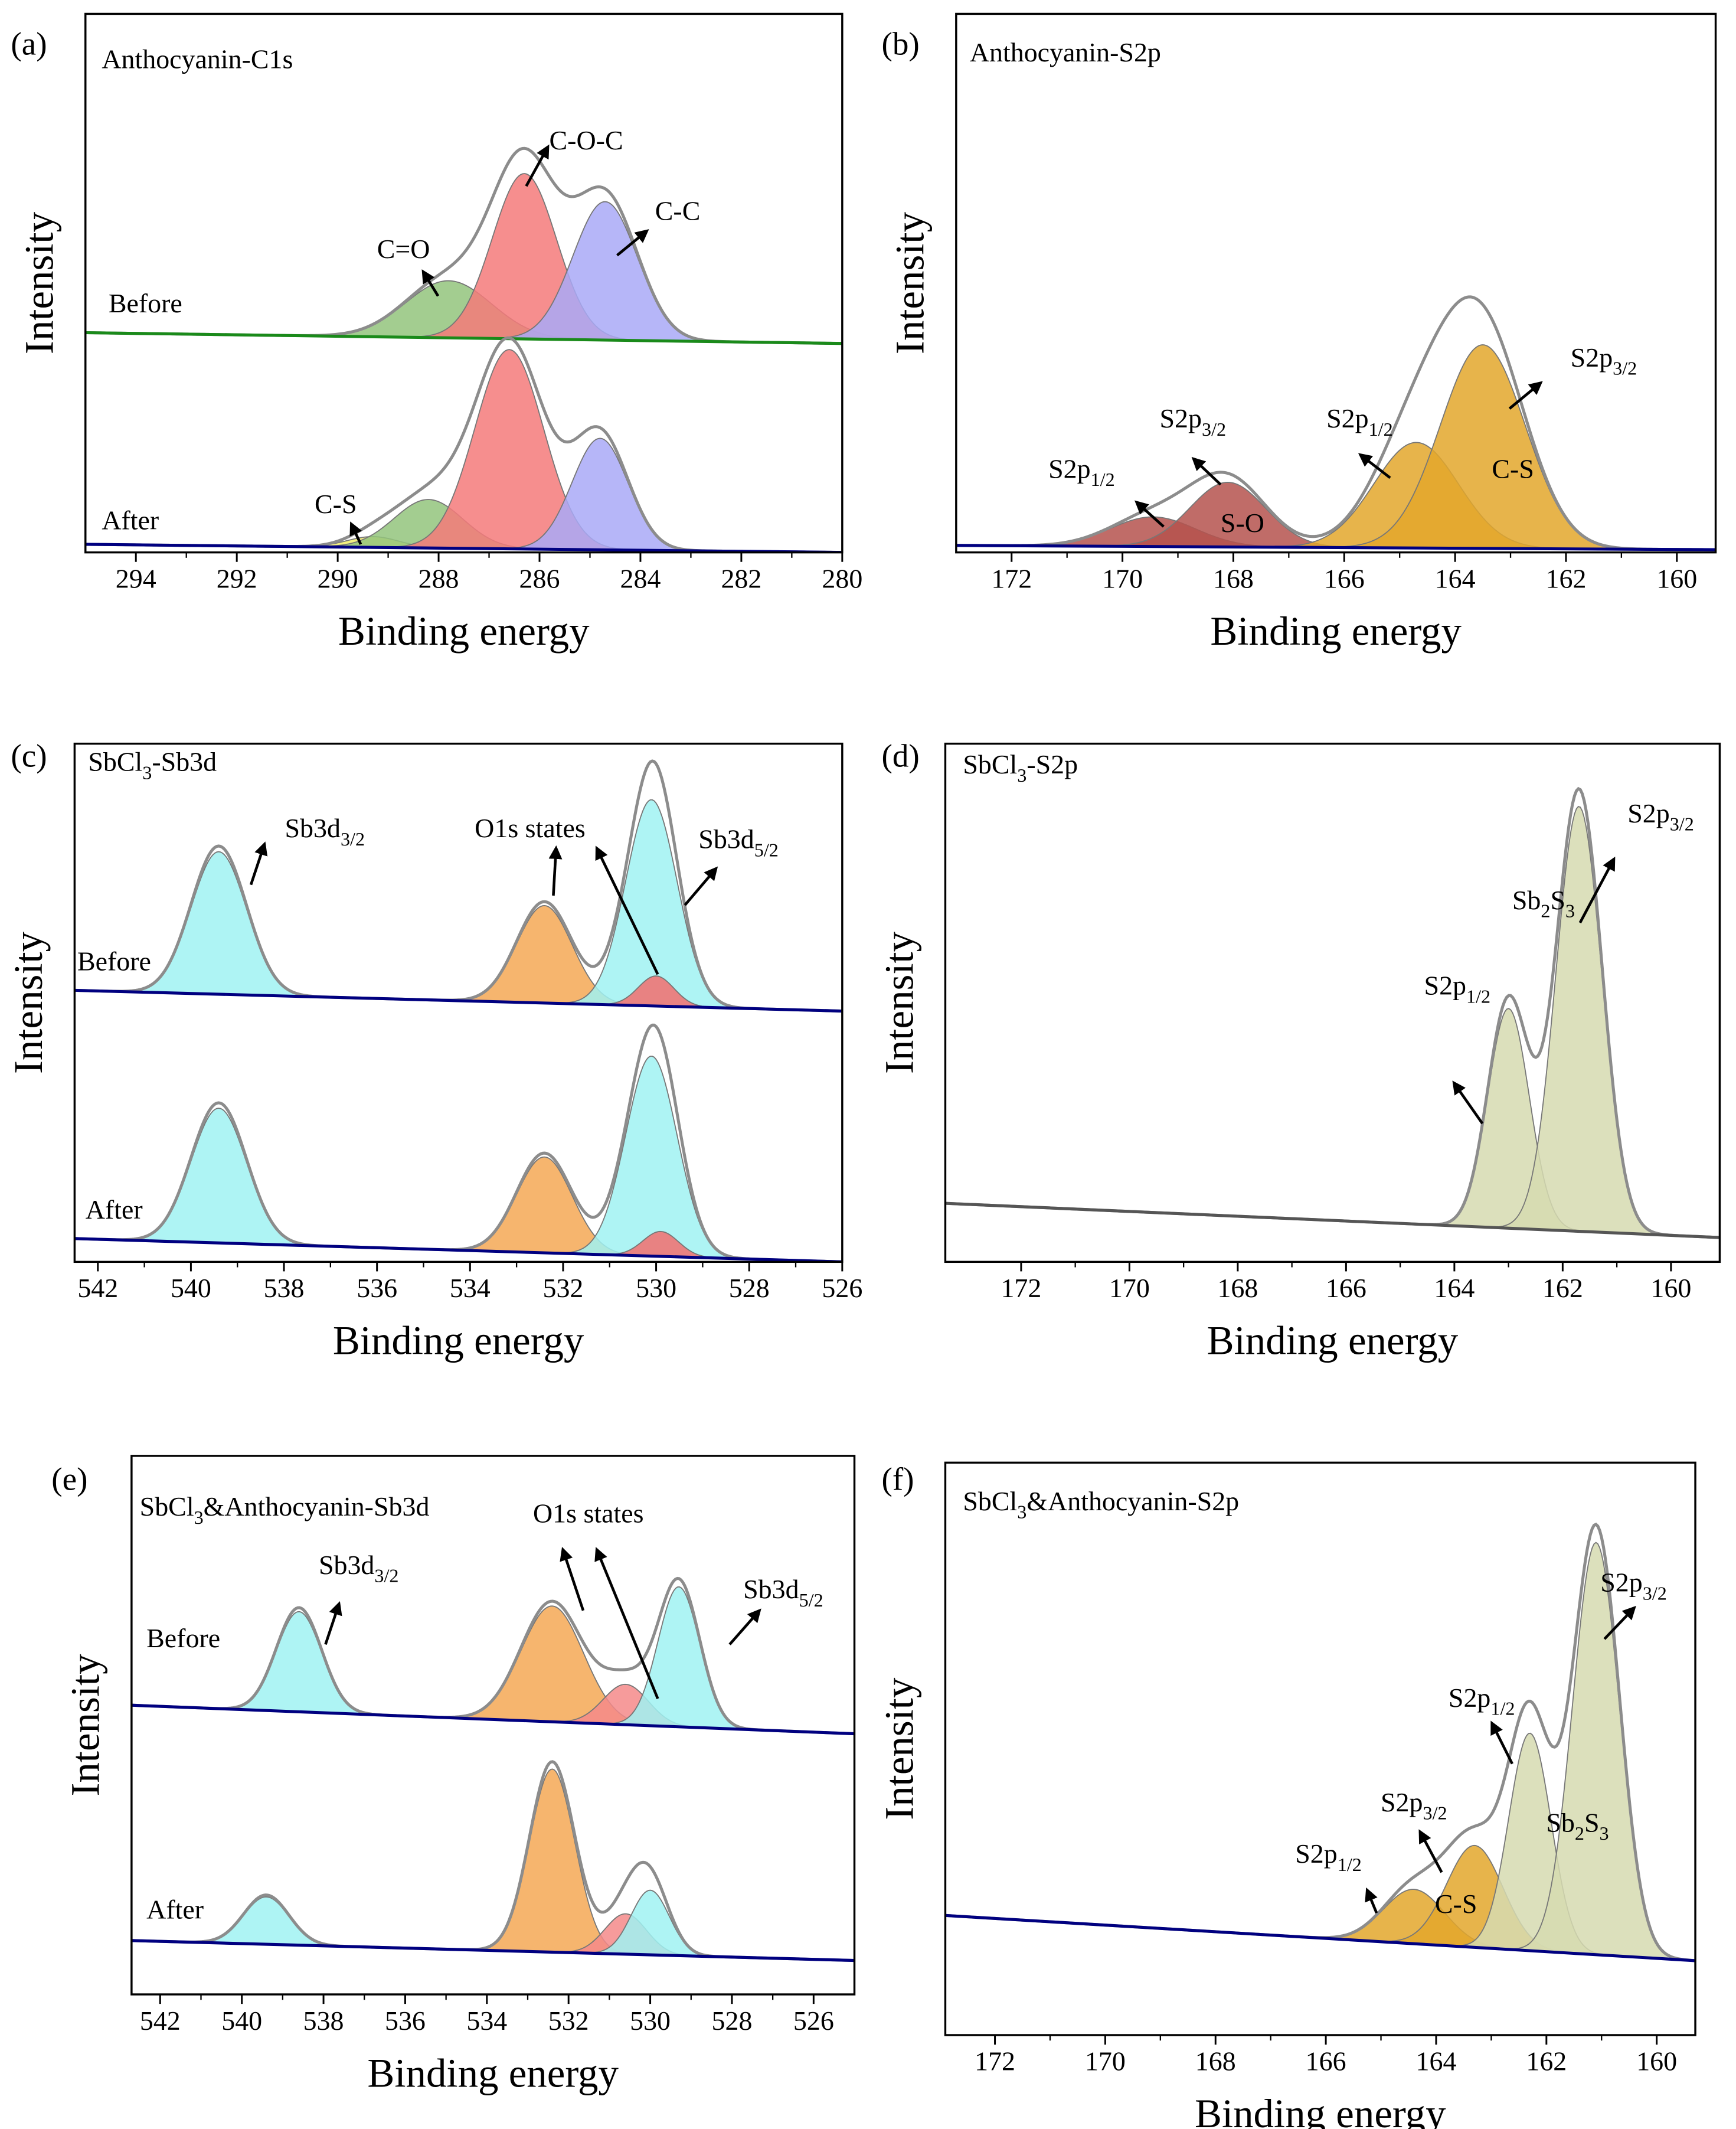 This screenshot has width=1736, height=2129. What do you see at coordinates (470, 1288) in the screenshot?
I see `x-tick-label: 534` at bounding box center [470, 1288].